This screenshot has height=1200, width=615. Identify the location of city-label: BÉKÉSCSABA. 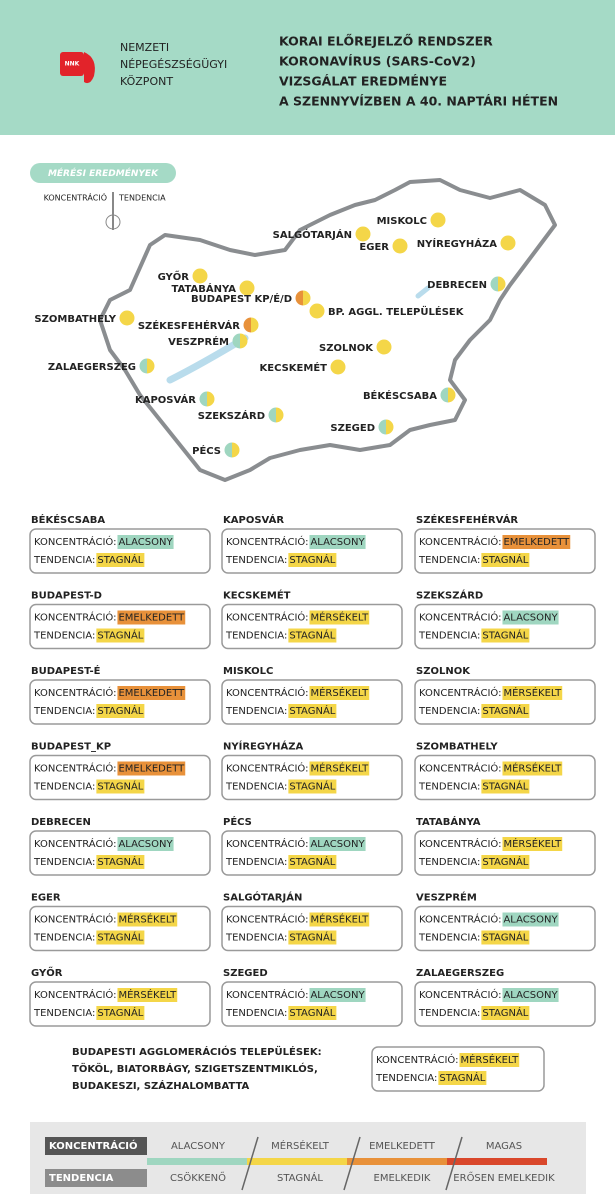
(400, 395).